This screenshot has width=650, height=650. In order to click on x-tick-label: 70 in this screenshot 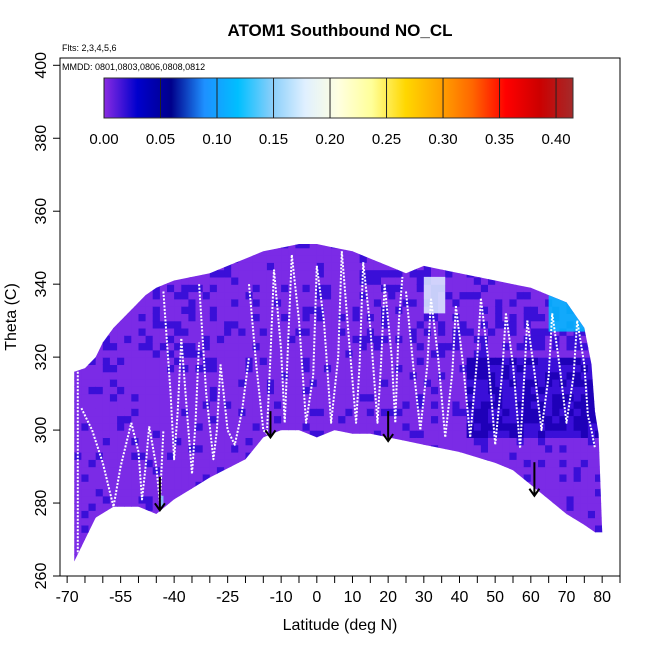, I will do `click(567, 597)`.